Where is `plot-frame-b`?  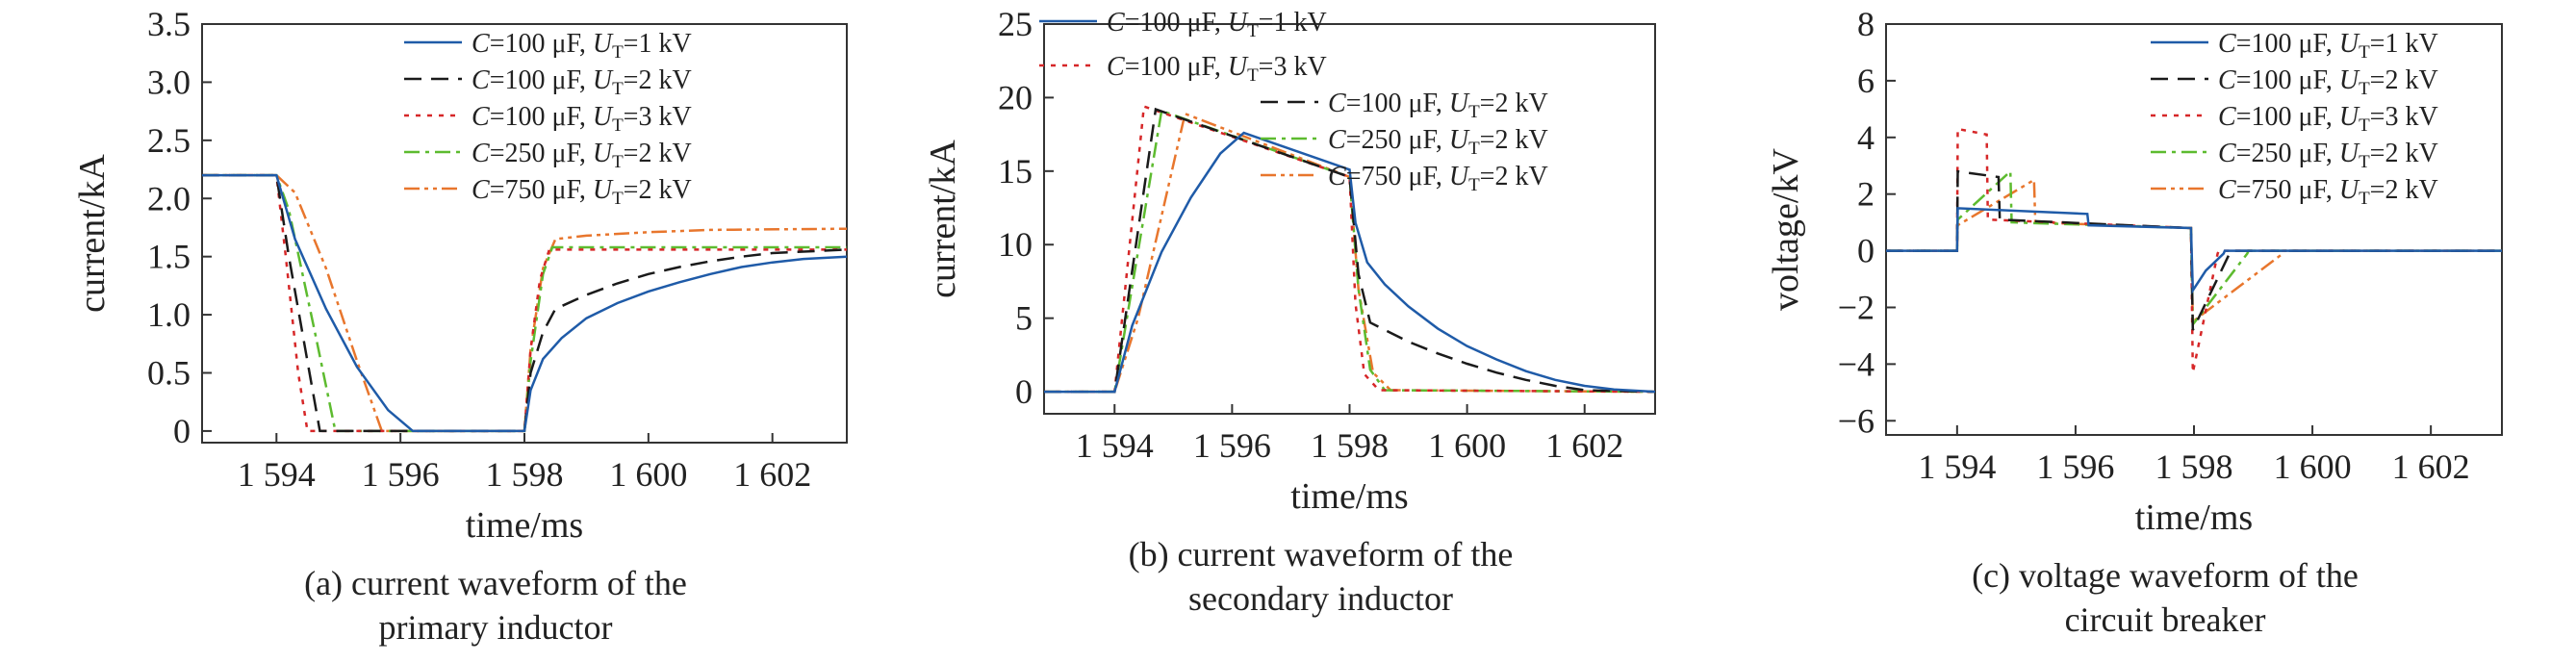
plot-frame-b is located at coordinates (1349, 219).